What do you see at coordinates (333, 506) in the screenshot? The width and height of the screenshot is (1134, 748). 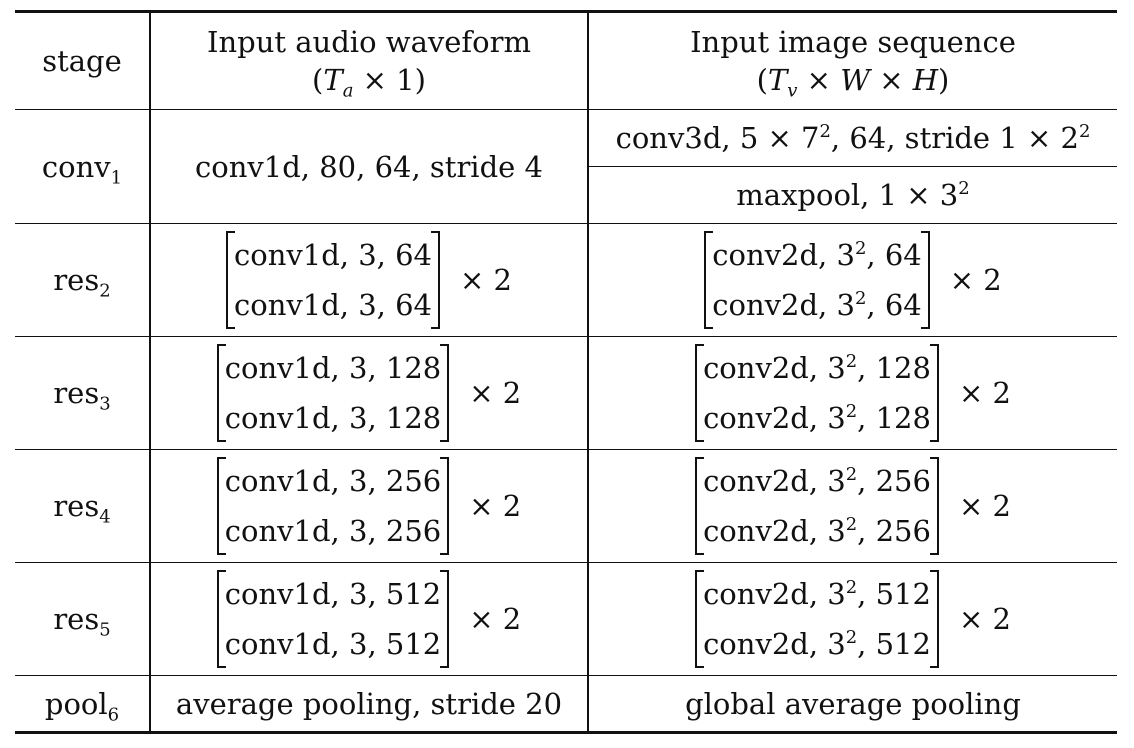 I see `bracket-matrix: conv1d, 3, 256 conv1d, 3, 256` at bounding box center [333, 506].